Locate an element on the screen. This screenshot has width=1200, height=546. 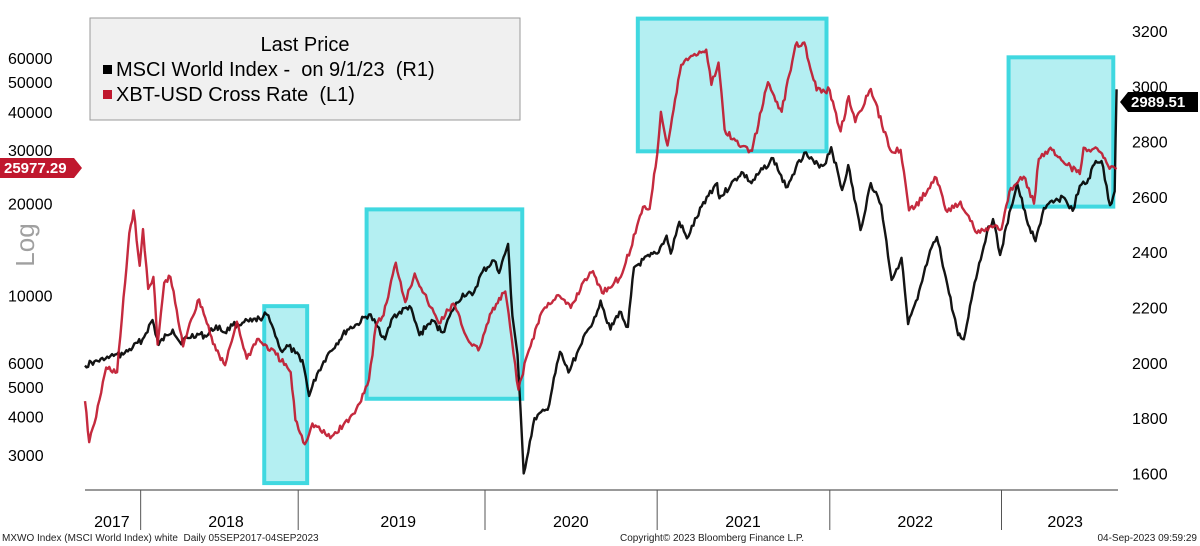
left-tick-label: 6000 is located at coordinates (26, 364).